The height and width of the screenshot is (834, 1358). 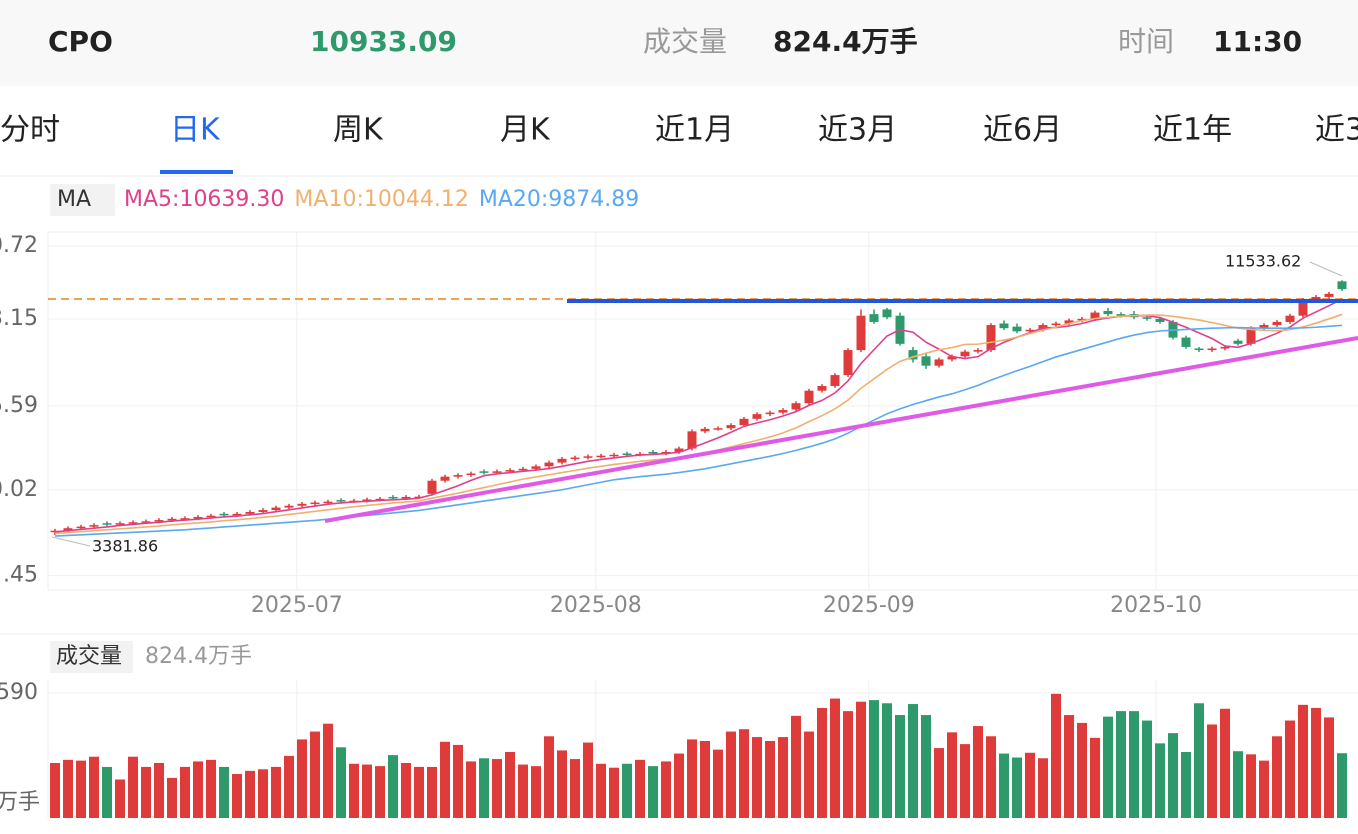 What do you see at coordinates (383, 41) in the screenshot?
I see `price: 10933.09` at bounding box center [383, 41].